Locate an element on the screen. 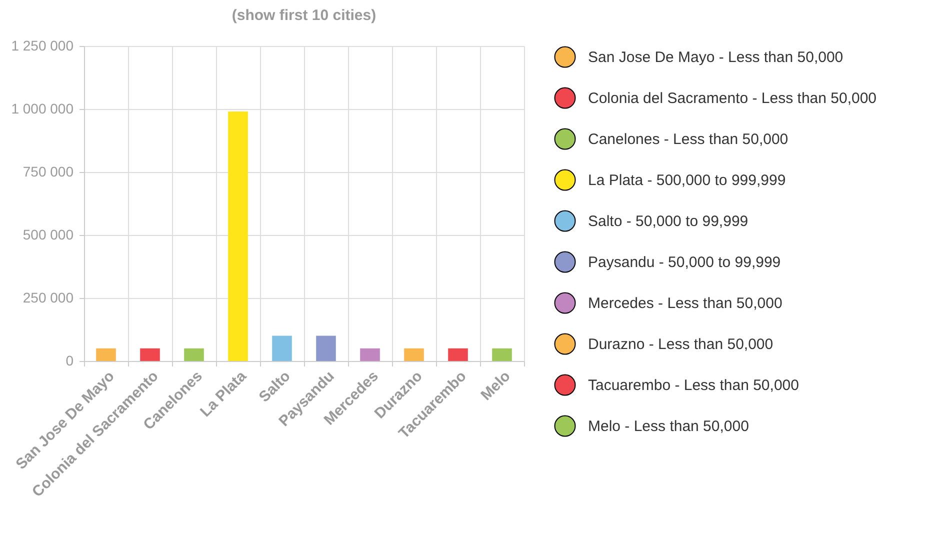  legend-label: Canelones - Less than 50,000 is located at coordinates (688, 139).